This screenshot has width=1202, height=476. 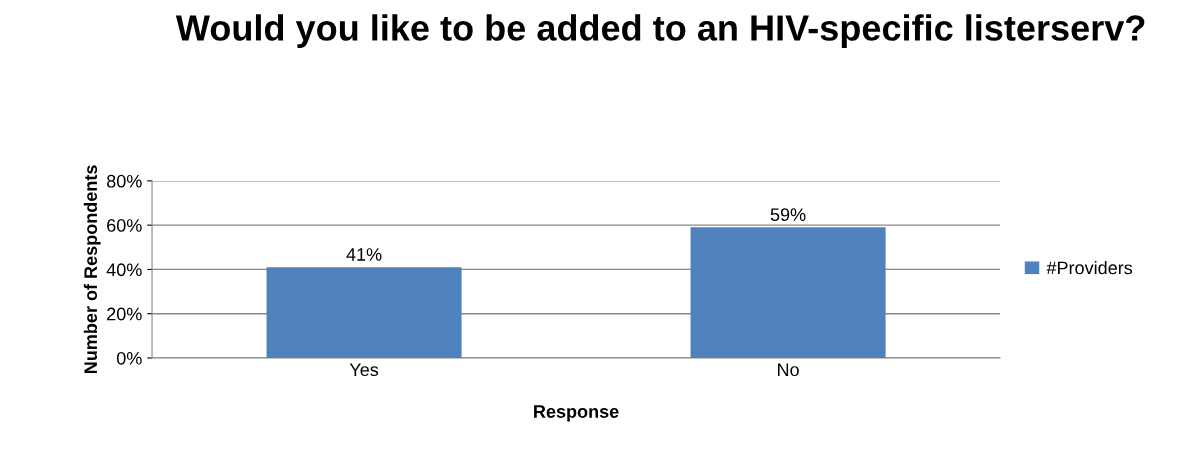 I want to click on x-tick-label: No, so click(x=788, y=370).